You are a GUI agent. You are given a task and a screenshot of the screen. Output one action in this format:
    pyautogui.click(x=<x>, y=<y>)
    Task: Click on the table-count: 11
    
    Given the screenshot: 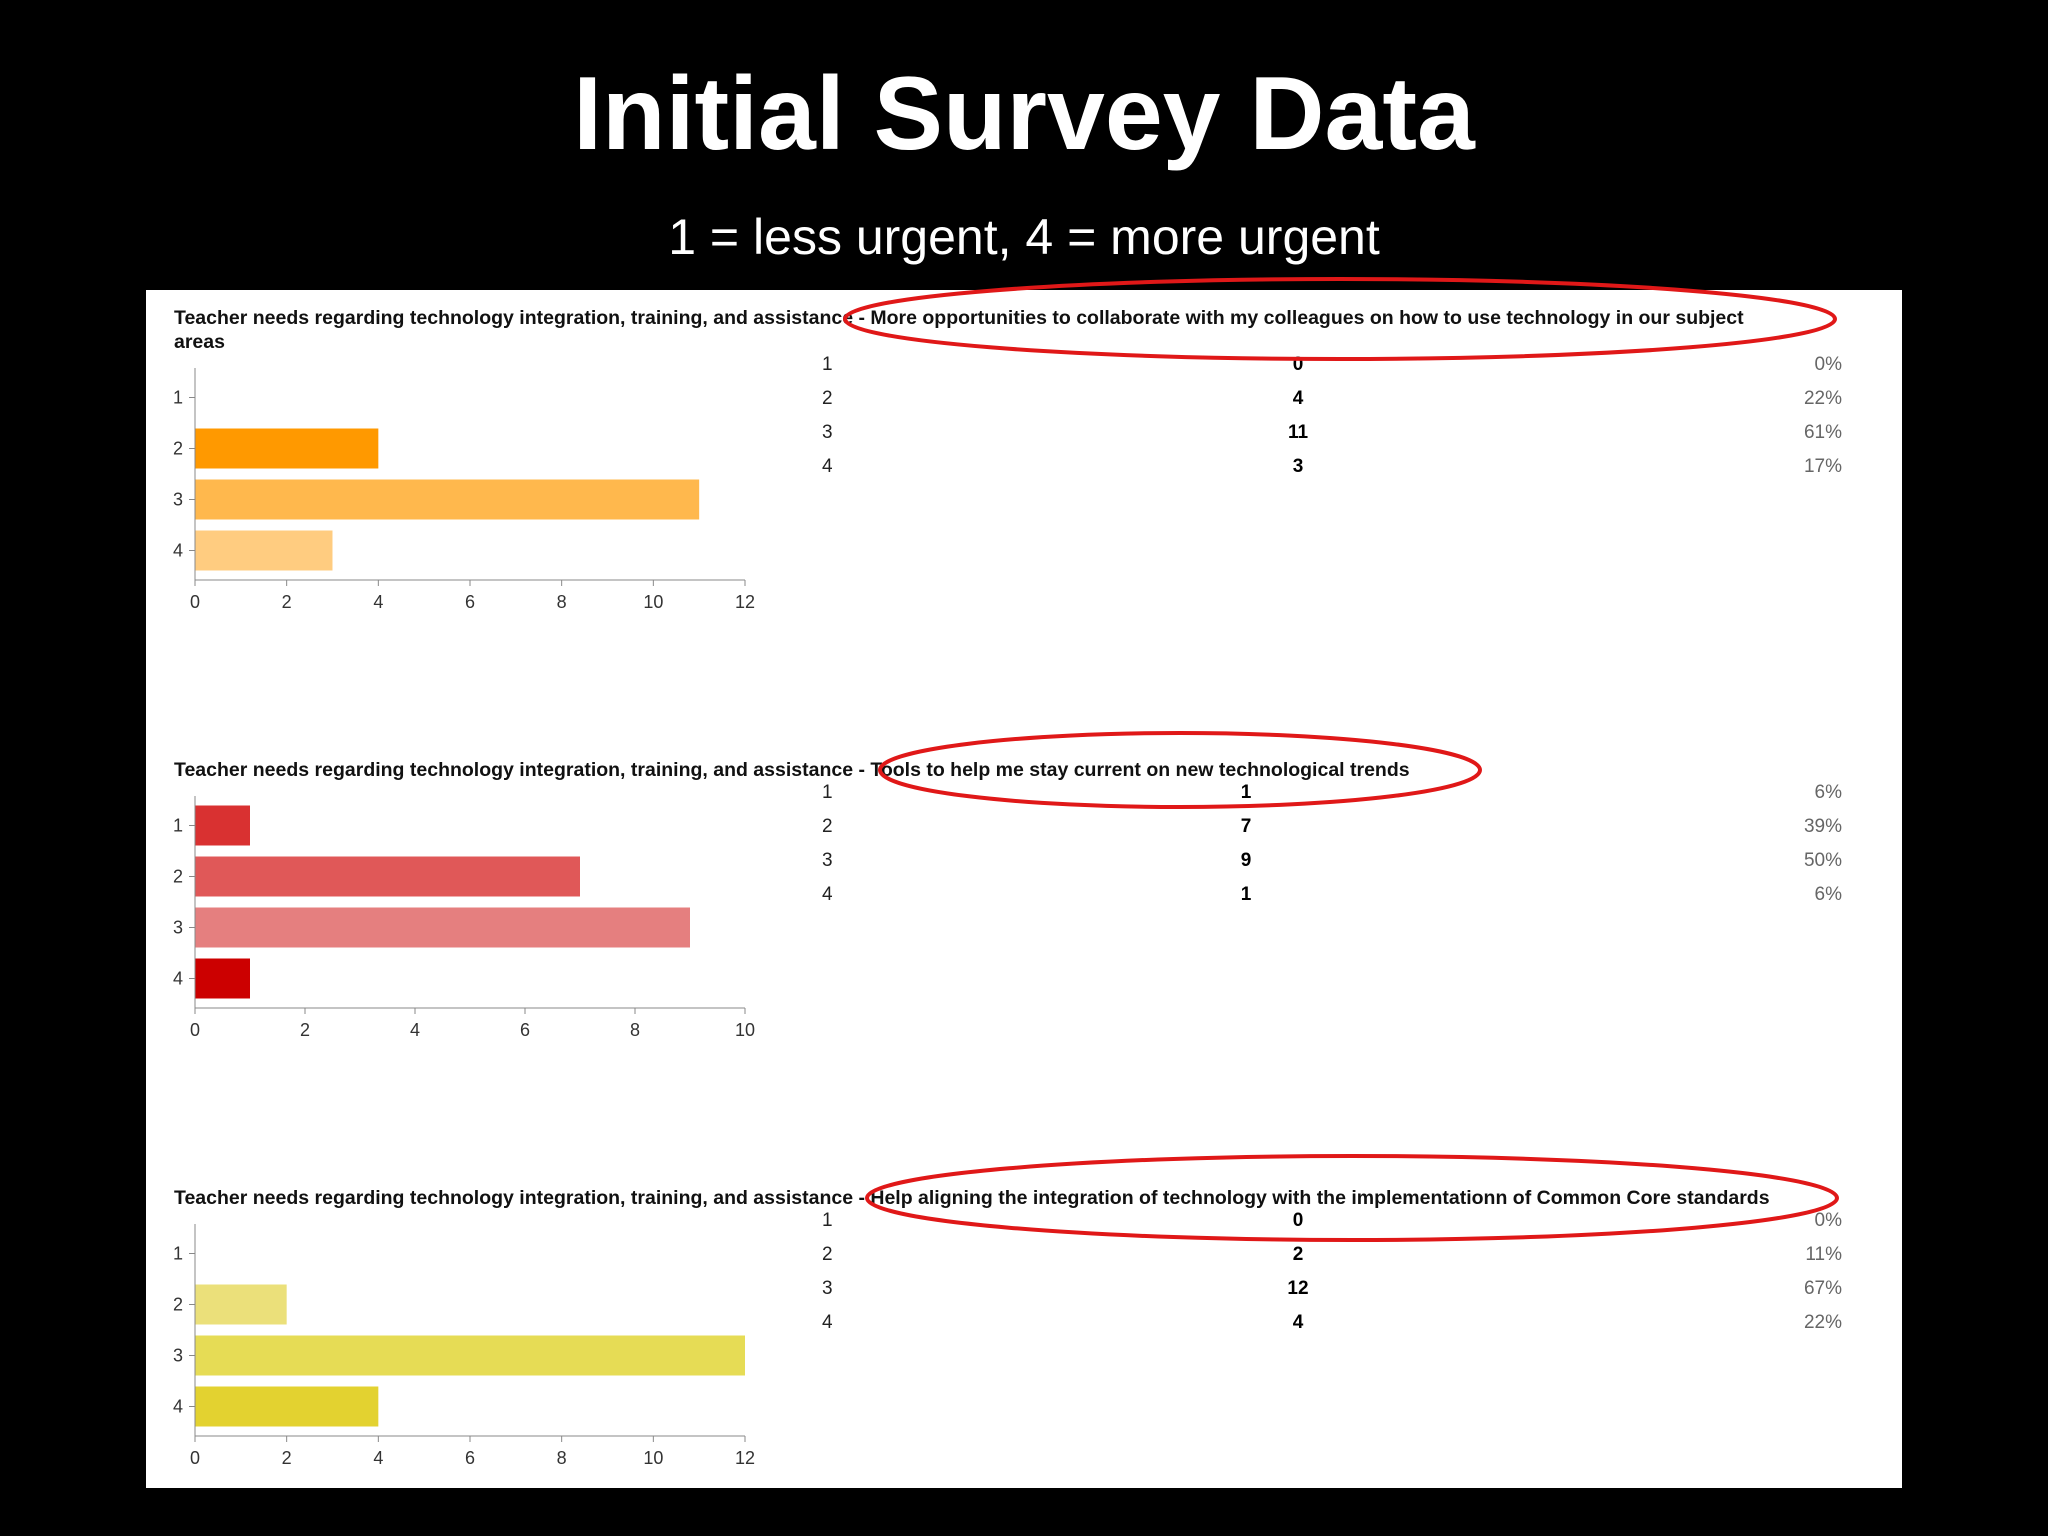 What is the action you would take?
    pyautogui.click(x=1298, y=432)
    